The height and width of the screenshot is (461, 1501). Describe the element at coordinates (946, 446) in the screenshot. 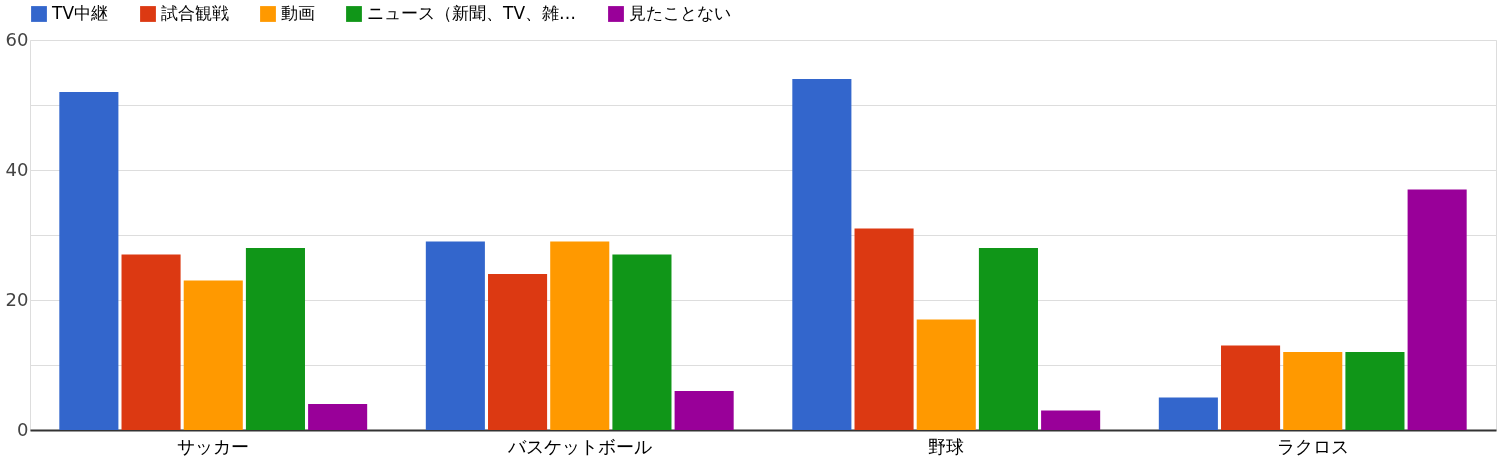

I see `x-tick-label: 野球` at that location.